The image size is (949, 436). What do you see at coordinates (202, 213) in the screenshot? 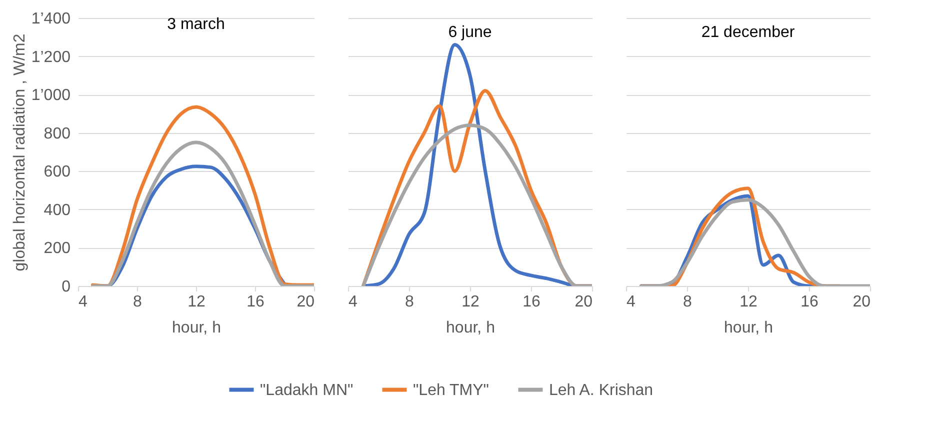
I see `line-series` at bounding box center [202, 213].